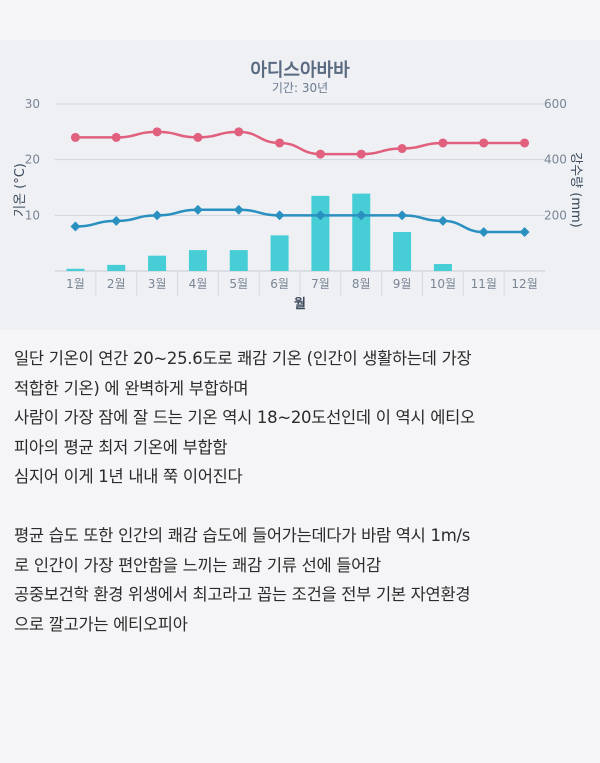 The image size is (600, 763). Describe the element at coordinates (320, 284) in the screenshot. I see `x-tick-label: 7월` at that location.